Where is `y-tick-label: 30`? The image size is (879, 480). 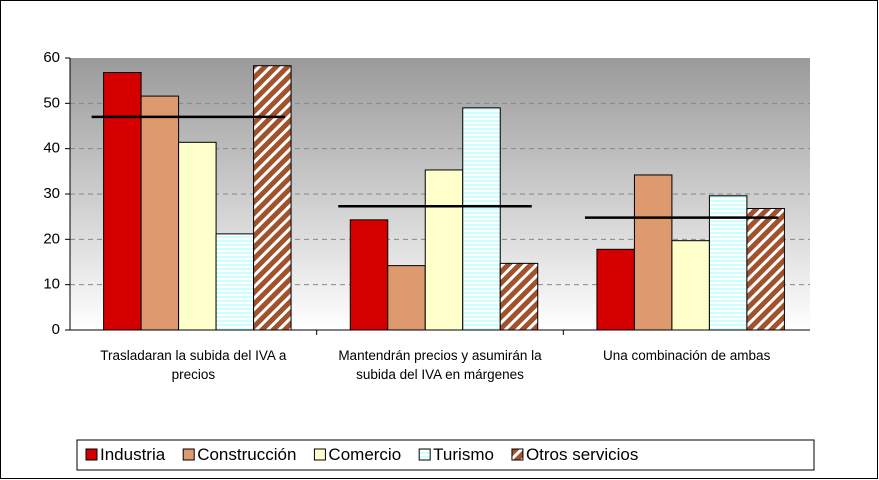
y-tick-label: 30 is located at coordinates (51, 193).